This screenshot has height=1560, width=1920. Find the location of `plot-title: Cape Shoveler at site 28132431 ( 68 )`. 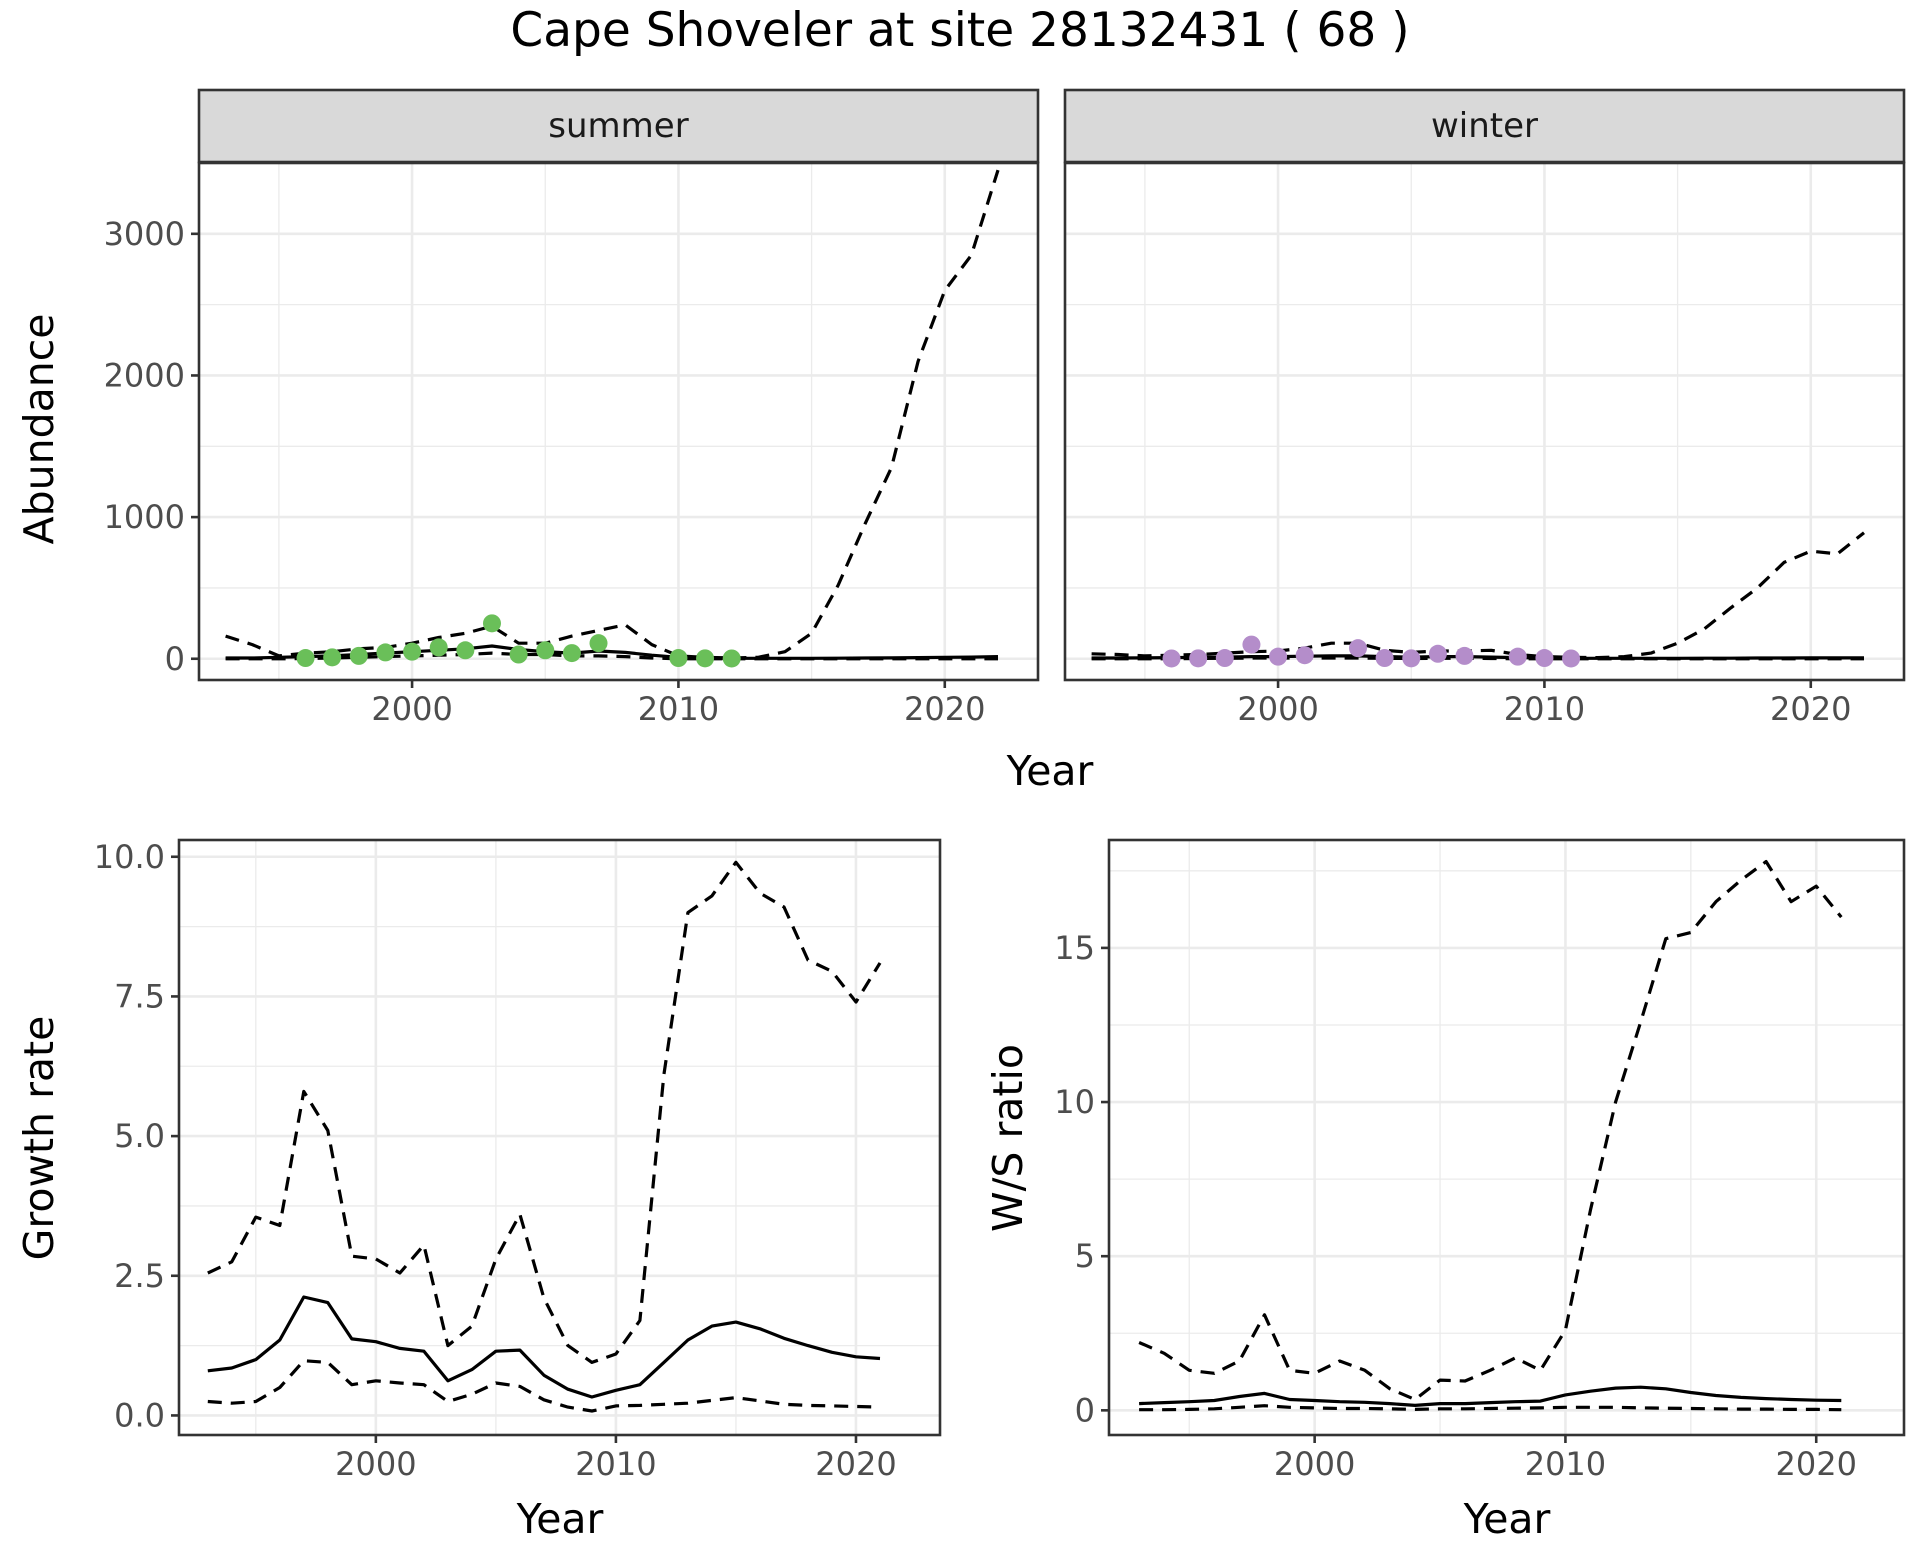

plot-title: Cape Shoveler at site 28132431 ( 68 ) is located at coordinates (959, 30).